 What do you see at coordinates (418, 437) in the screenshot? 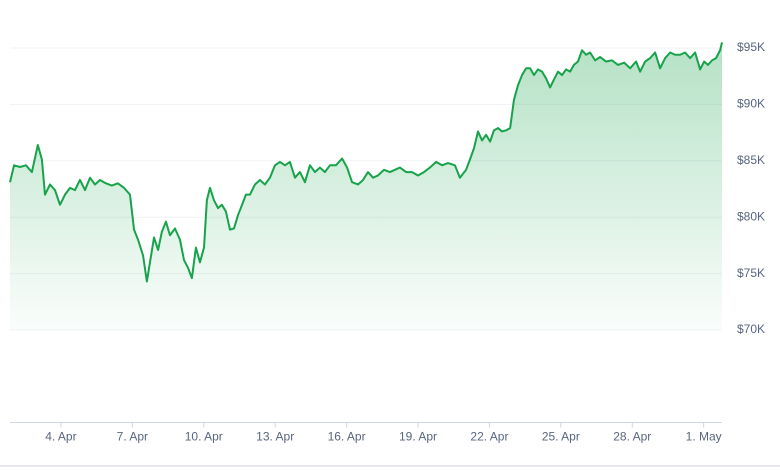
I see `x-tick-label: 19. Apr` at bounding box center [418, 437].